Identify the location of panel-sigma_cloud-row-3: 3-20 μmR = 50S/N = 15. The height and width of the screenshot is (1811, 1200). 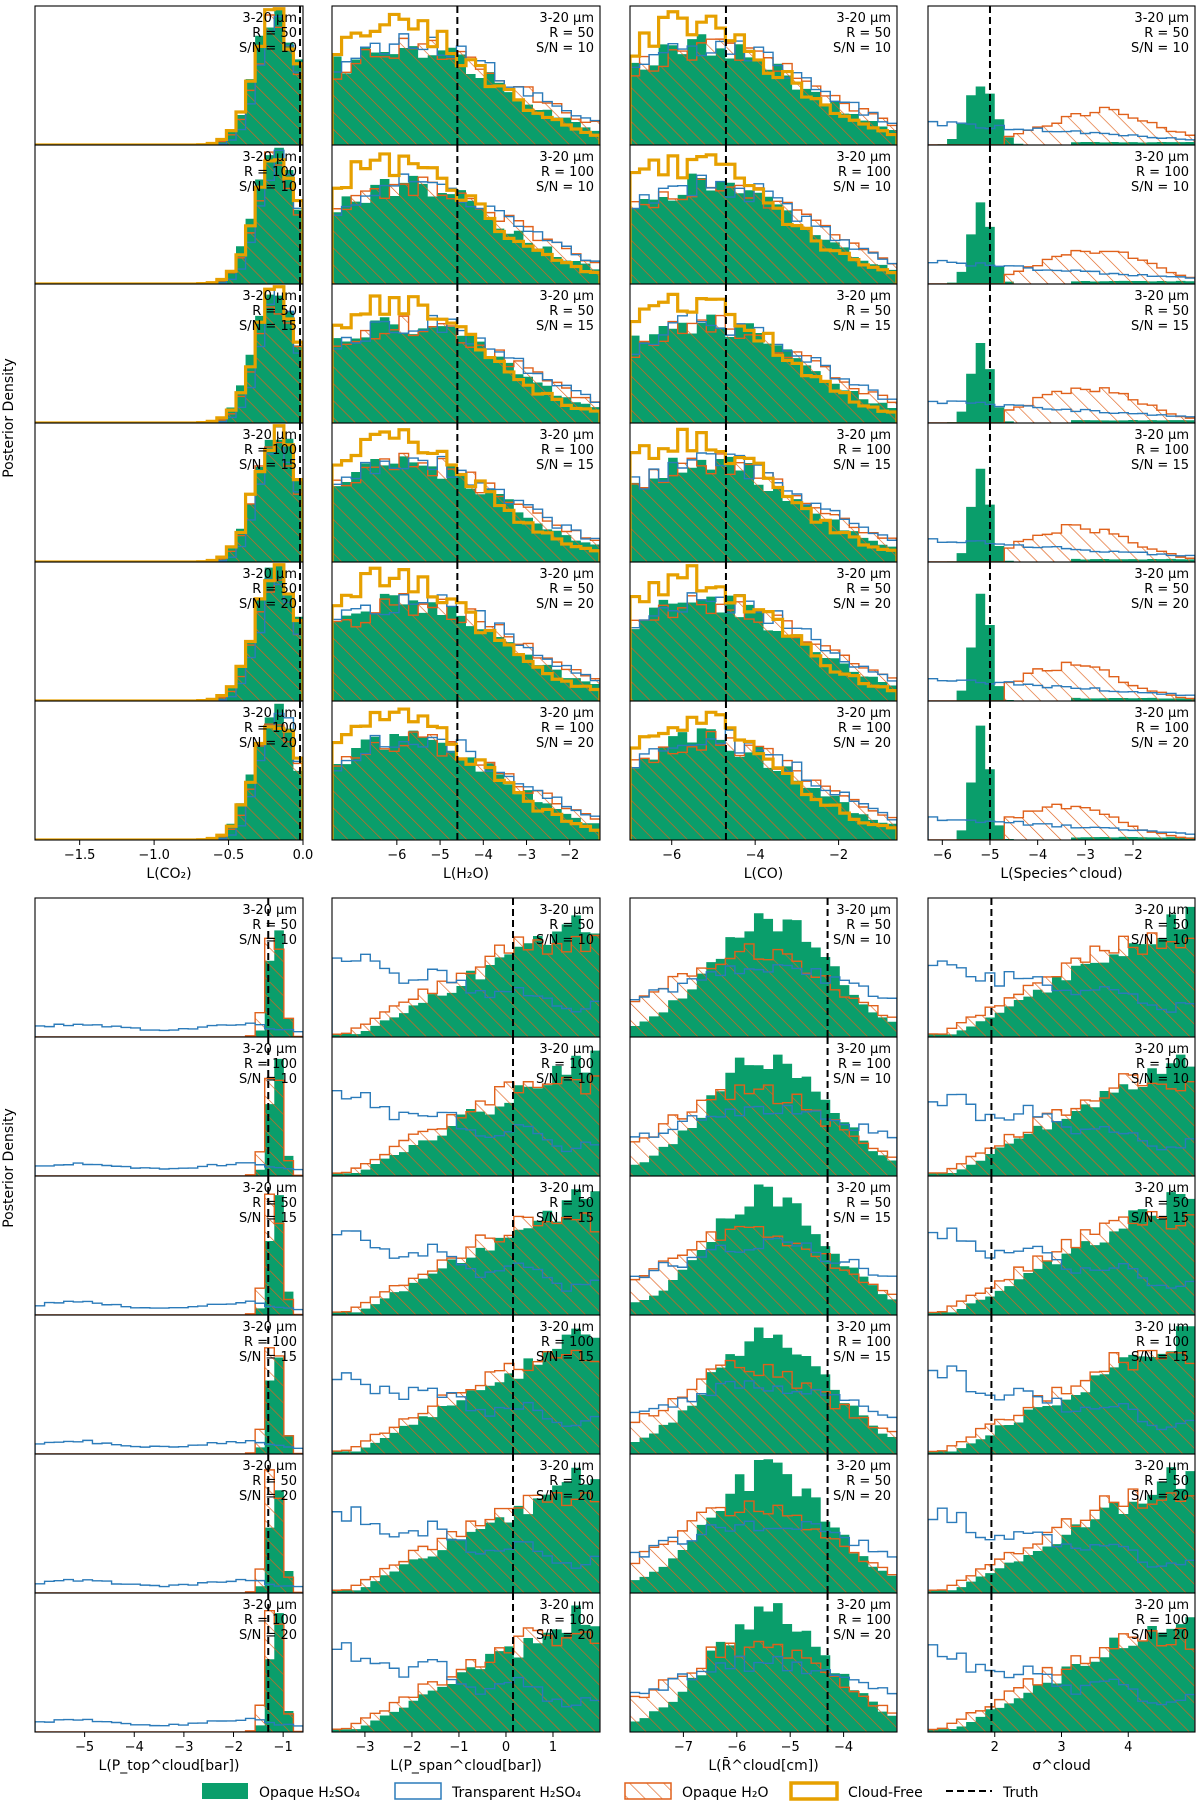
(1061, 1245).